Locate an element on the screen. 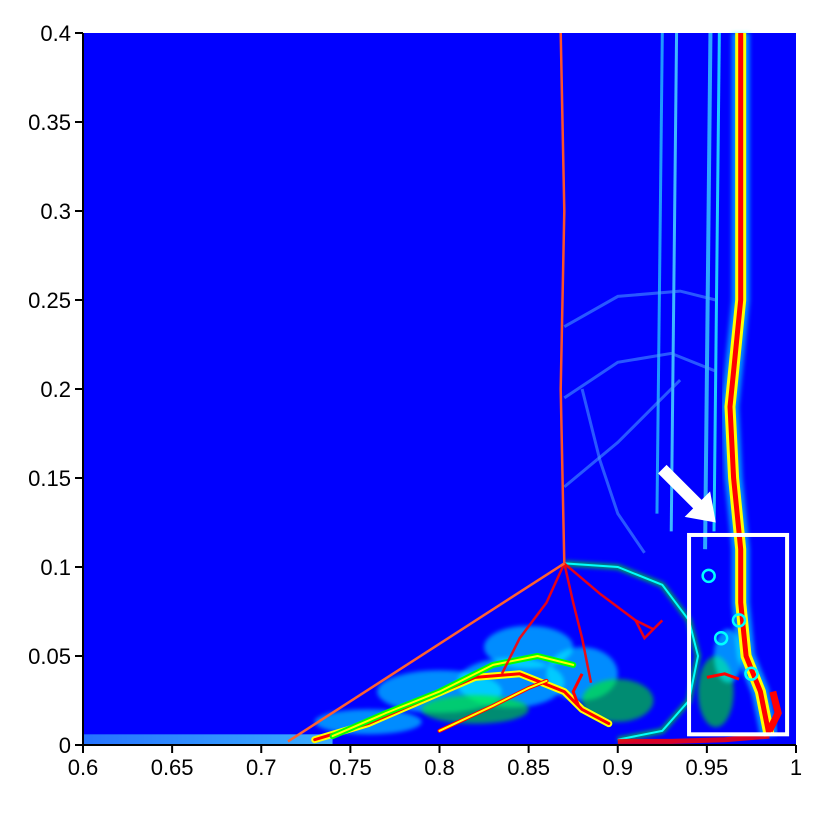  x-tick-label: 1 is located at coordinates (796, 767).